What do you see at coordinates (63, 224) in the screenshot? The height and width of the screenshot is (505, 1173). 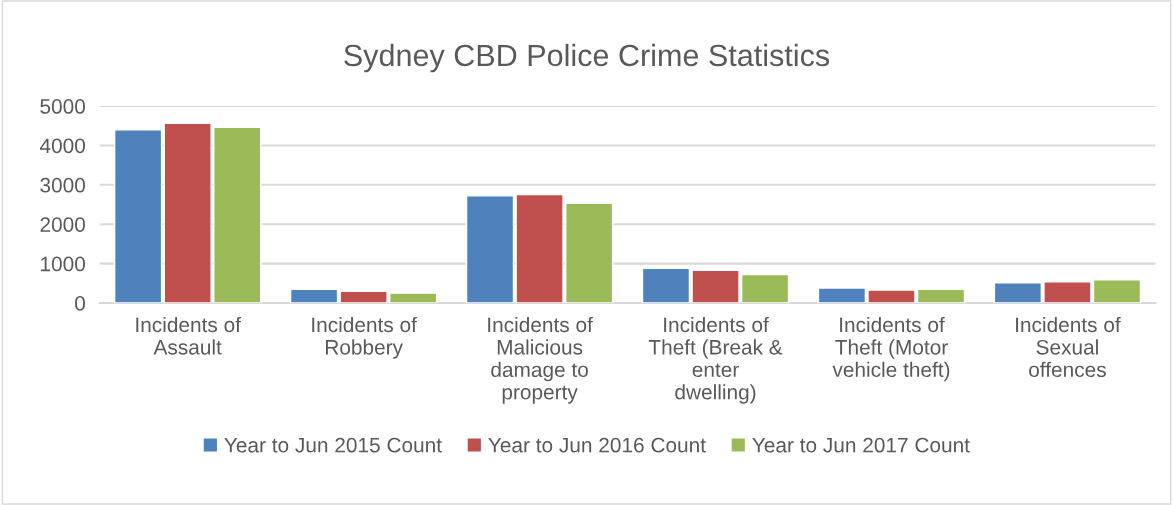 I see `y-tick-label: 2000` at bounding box center [63, 224].